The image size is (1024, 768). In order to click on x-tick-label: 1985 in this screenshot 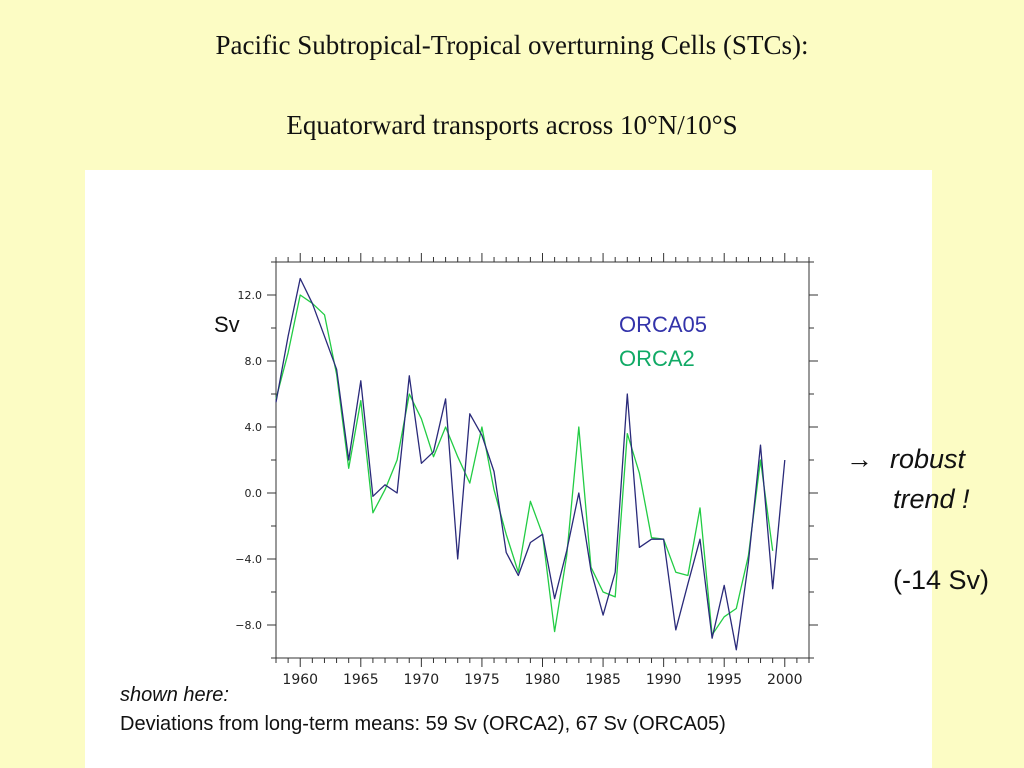, I will do `click(603, 680)`.